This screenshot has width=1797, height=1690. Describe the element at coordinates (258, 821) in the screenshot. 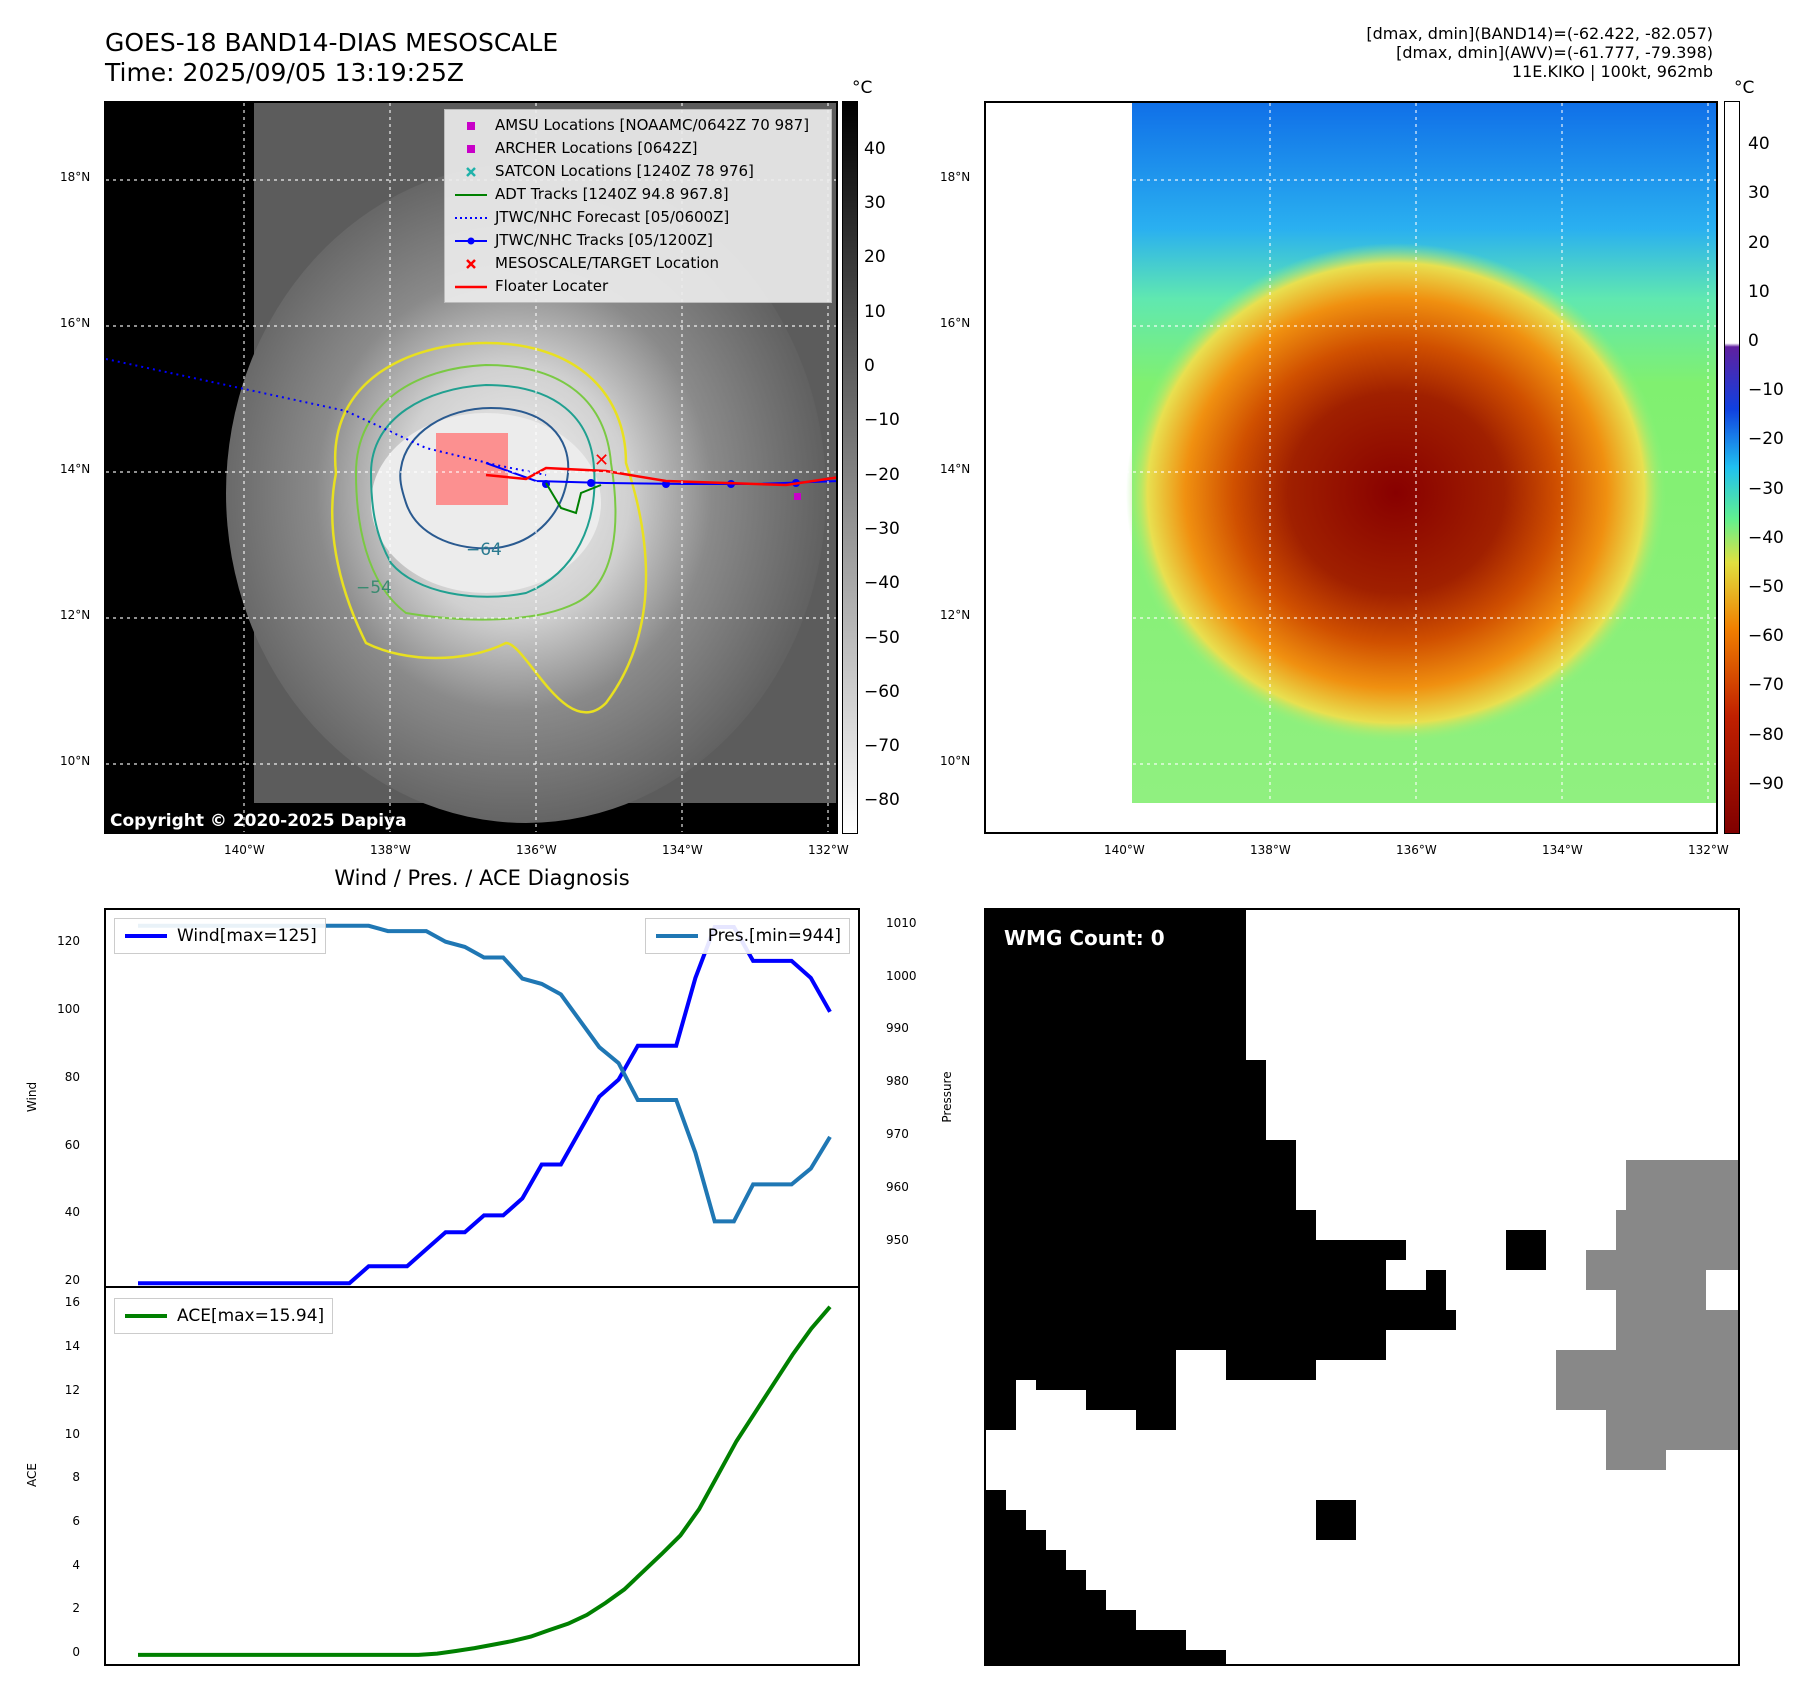

I see `copyright-text: Copyright © 2020-2025 Dapiya` at that location.